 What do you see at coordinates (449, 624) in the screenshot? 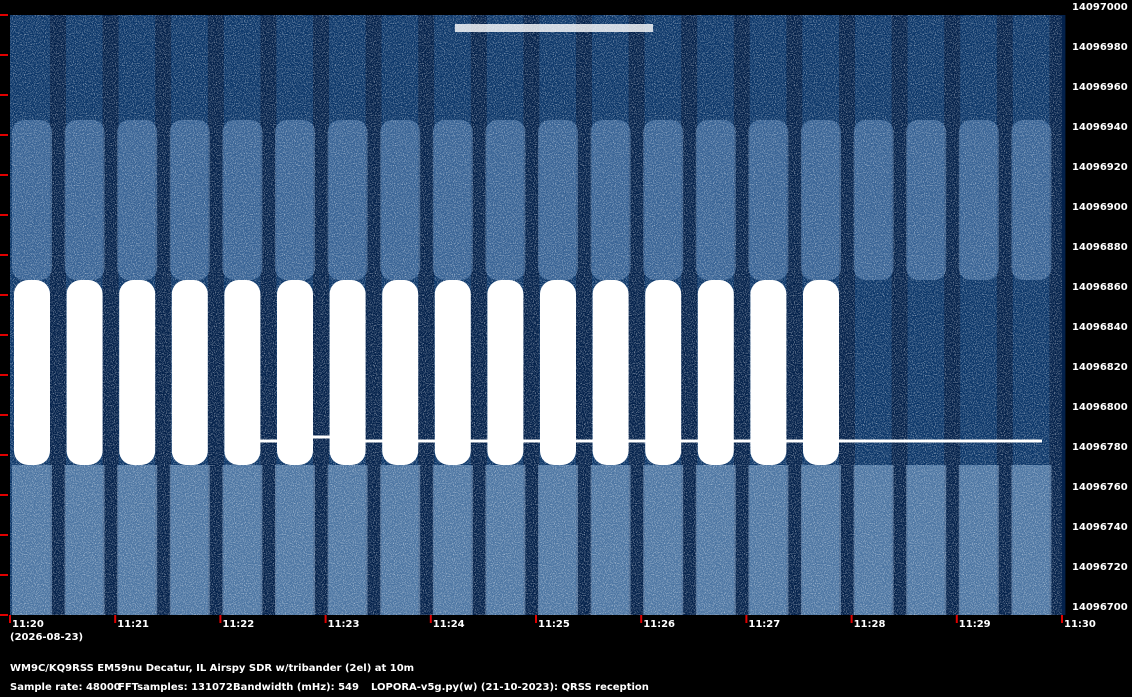
I see `x-tick-label: 11:24` at bounding box center [449, 624].